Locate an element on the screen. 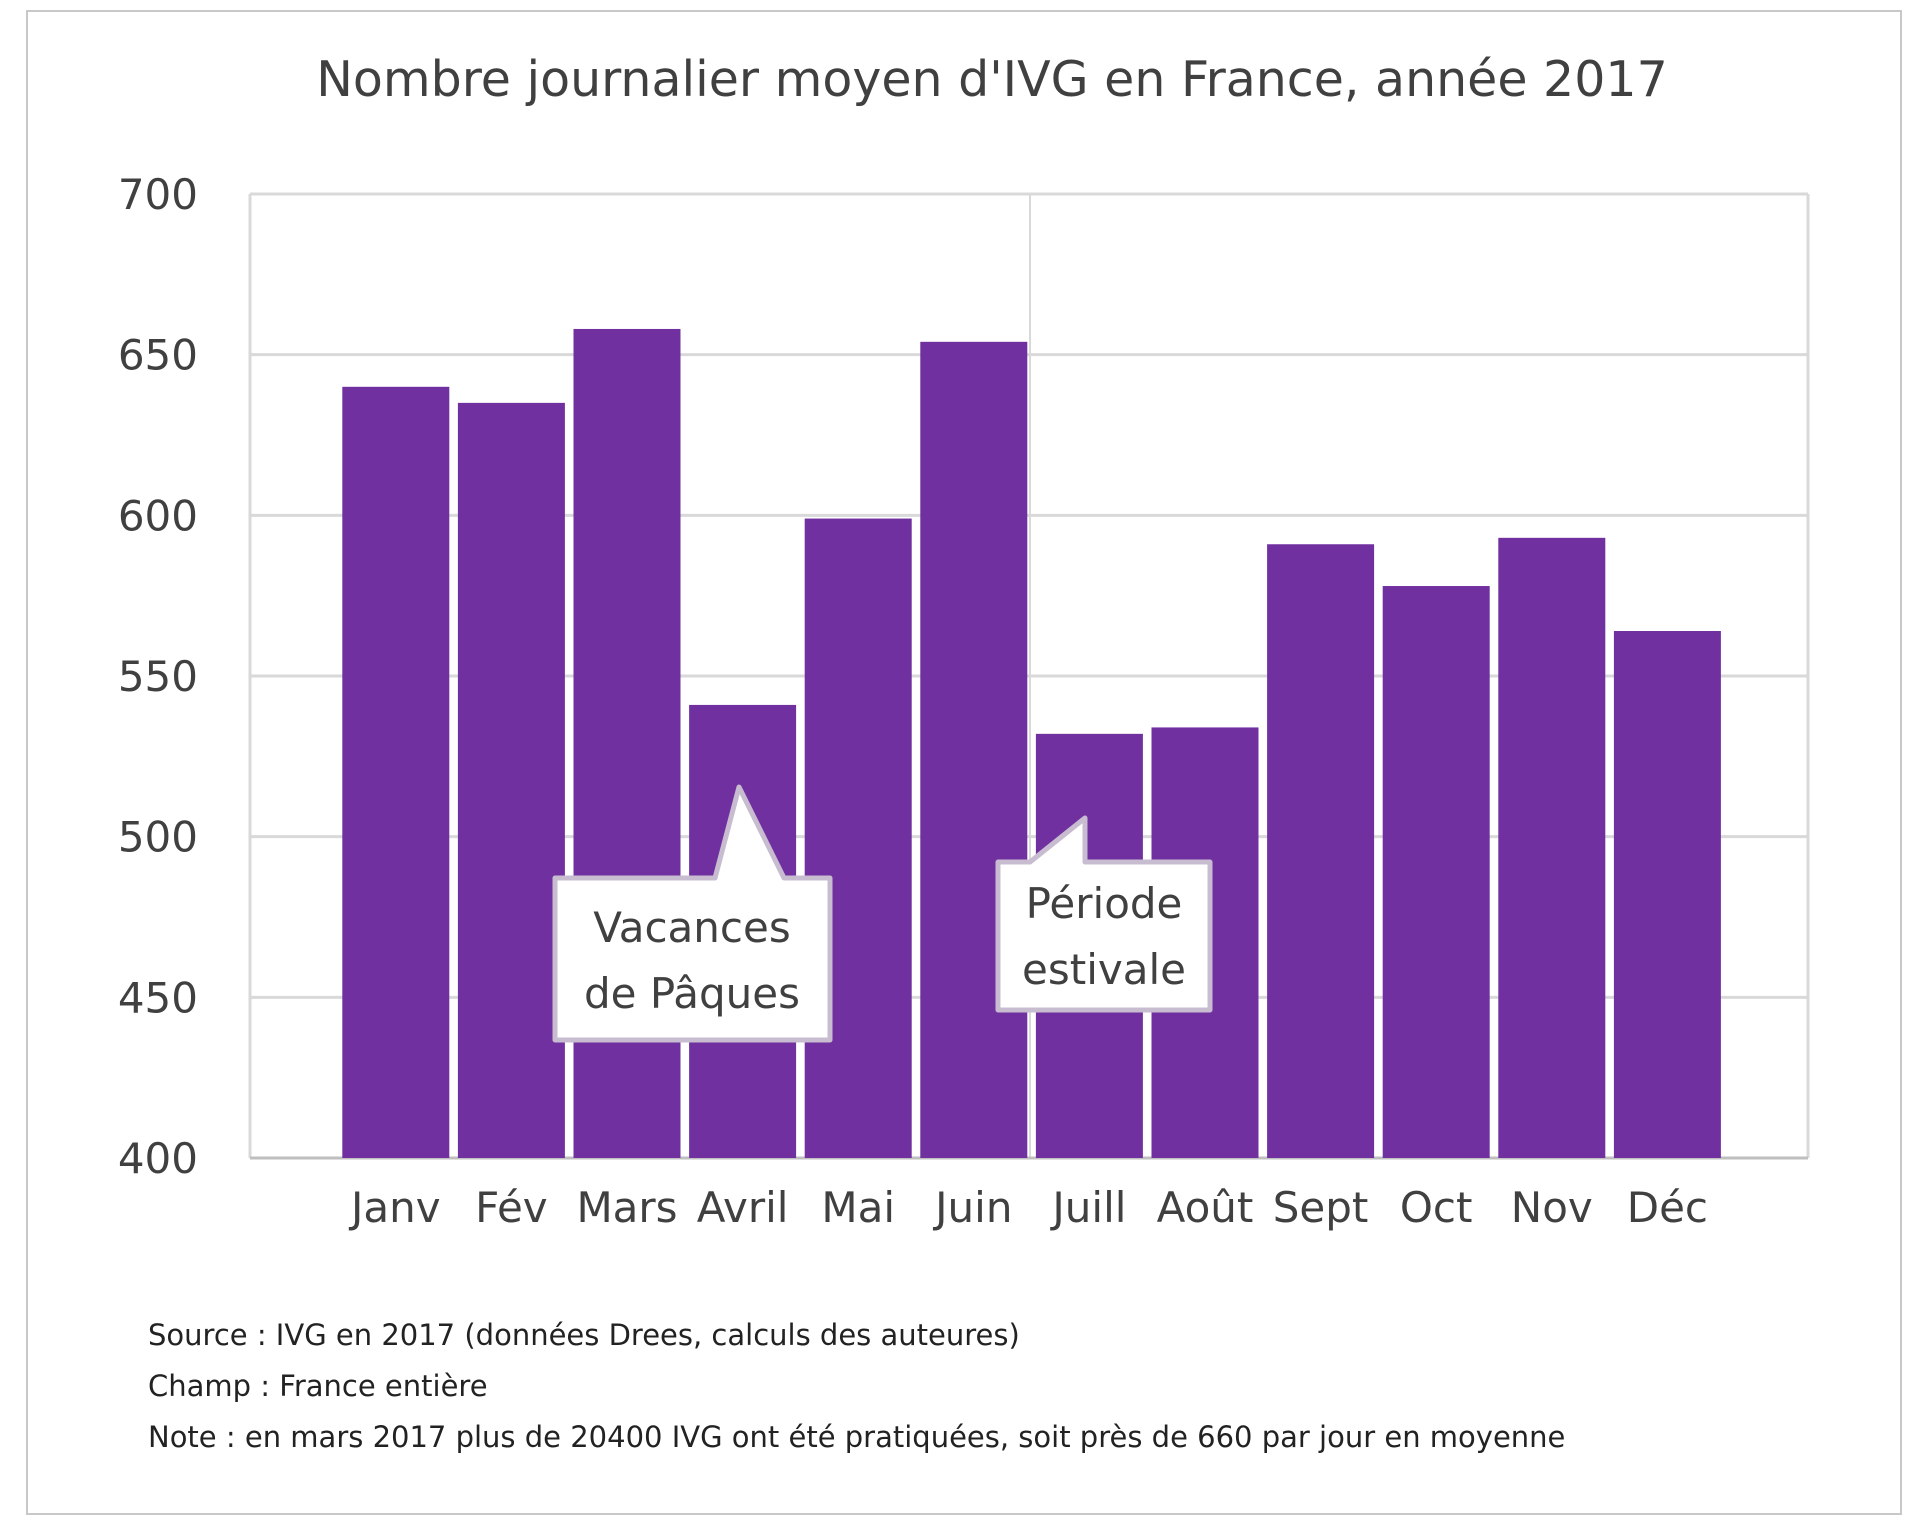  callouts: Vacances de Pâques Période estivale is located at coordinates (882, 913).